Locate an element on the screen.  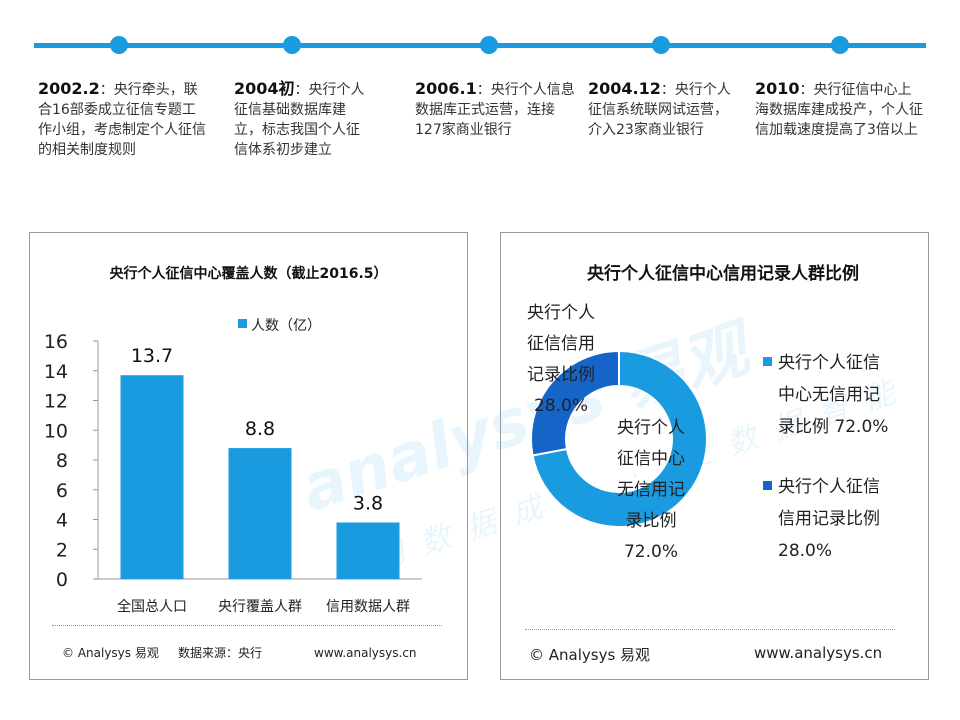
timeline-text: 央行个人征信基础数据库建立，标志我国个人征信体系初步建立 is located at coordinates (299, 120).